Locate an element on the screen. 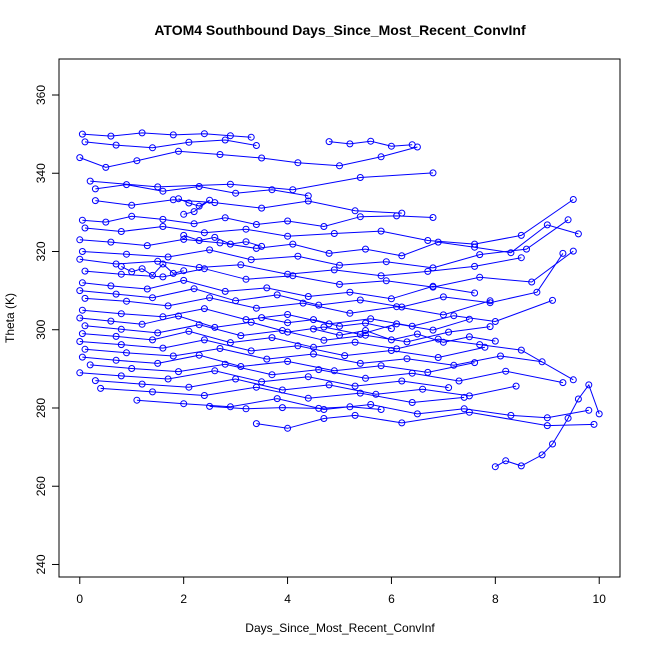 Image resolution: width=650 pixels, height=650 pixels. y-tick-label-0: 240 is located at coordinates (41, 564).